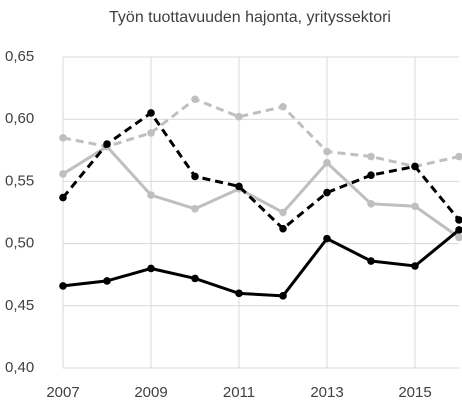 This screenshot has width=462, height=410. What do you see at coordinates (19, 367) in the screenshot?
I see `y-tick-label: 0,40` at bounding box center [19, 367].